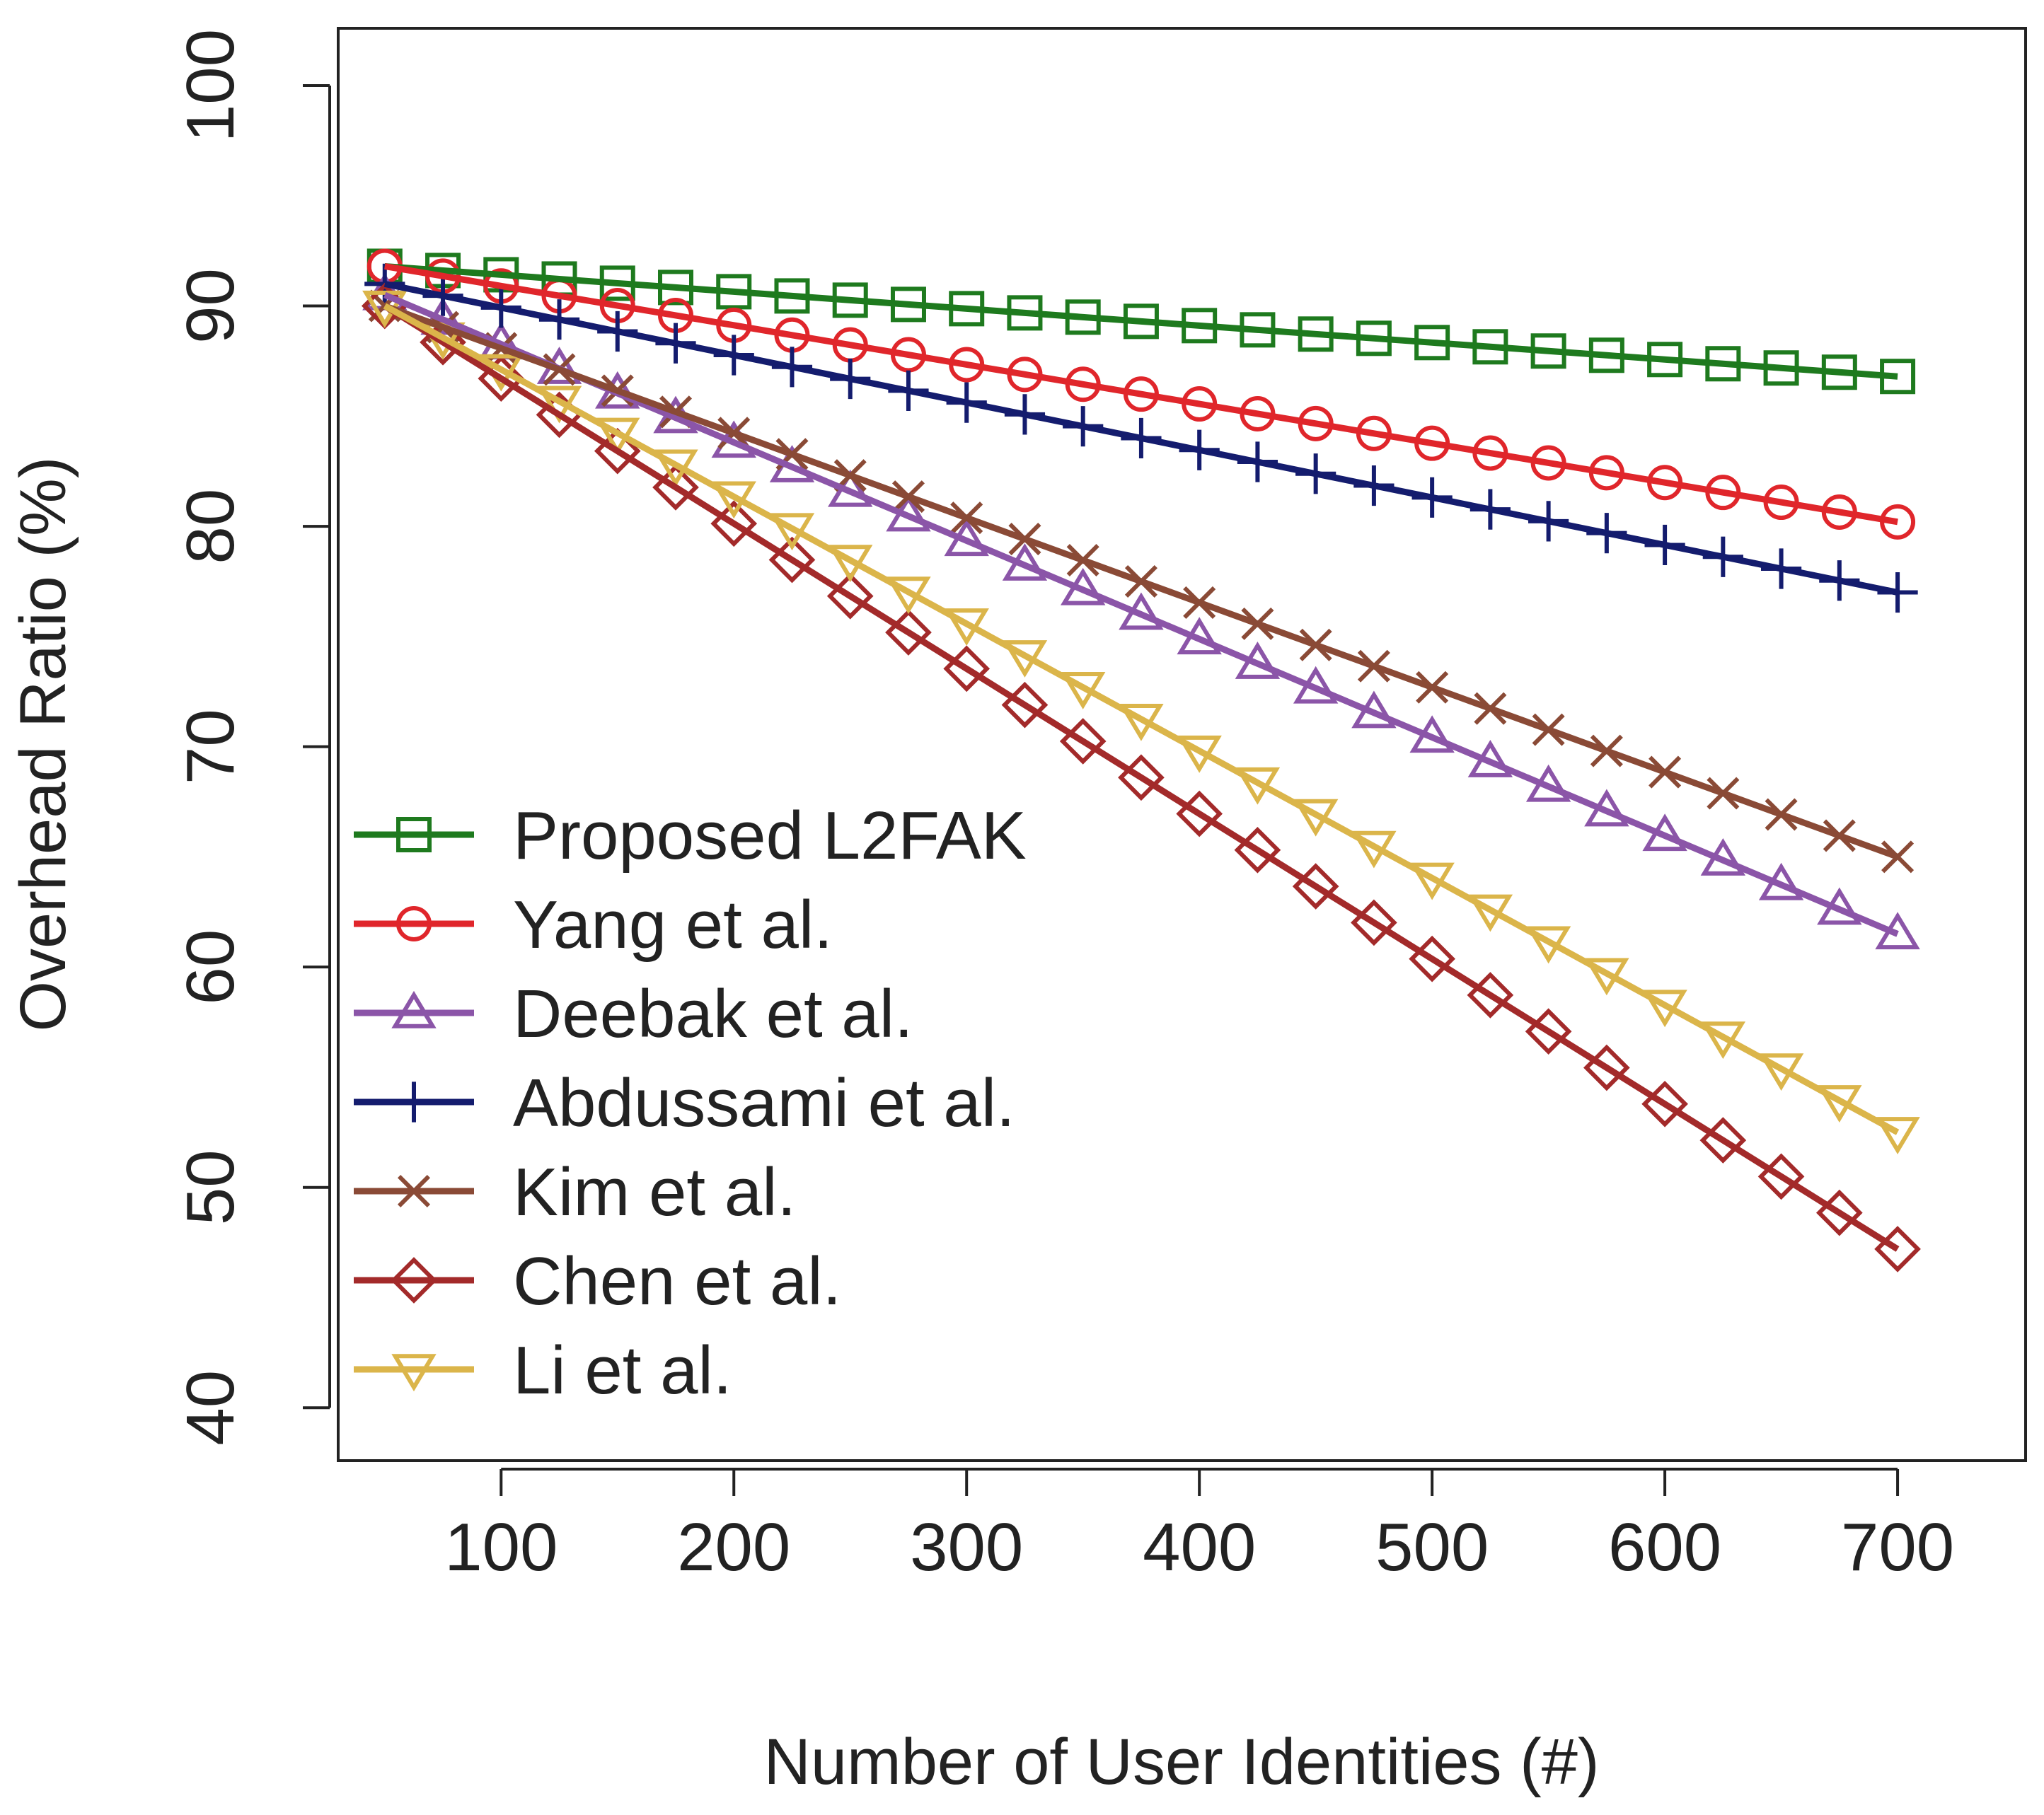 The image size is (2044, 1815). Describe the element at coordinates (211, 967) in the screenshot. I see `y-tick-label: 60` at that location.